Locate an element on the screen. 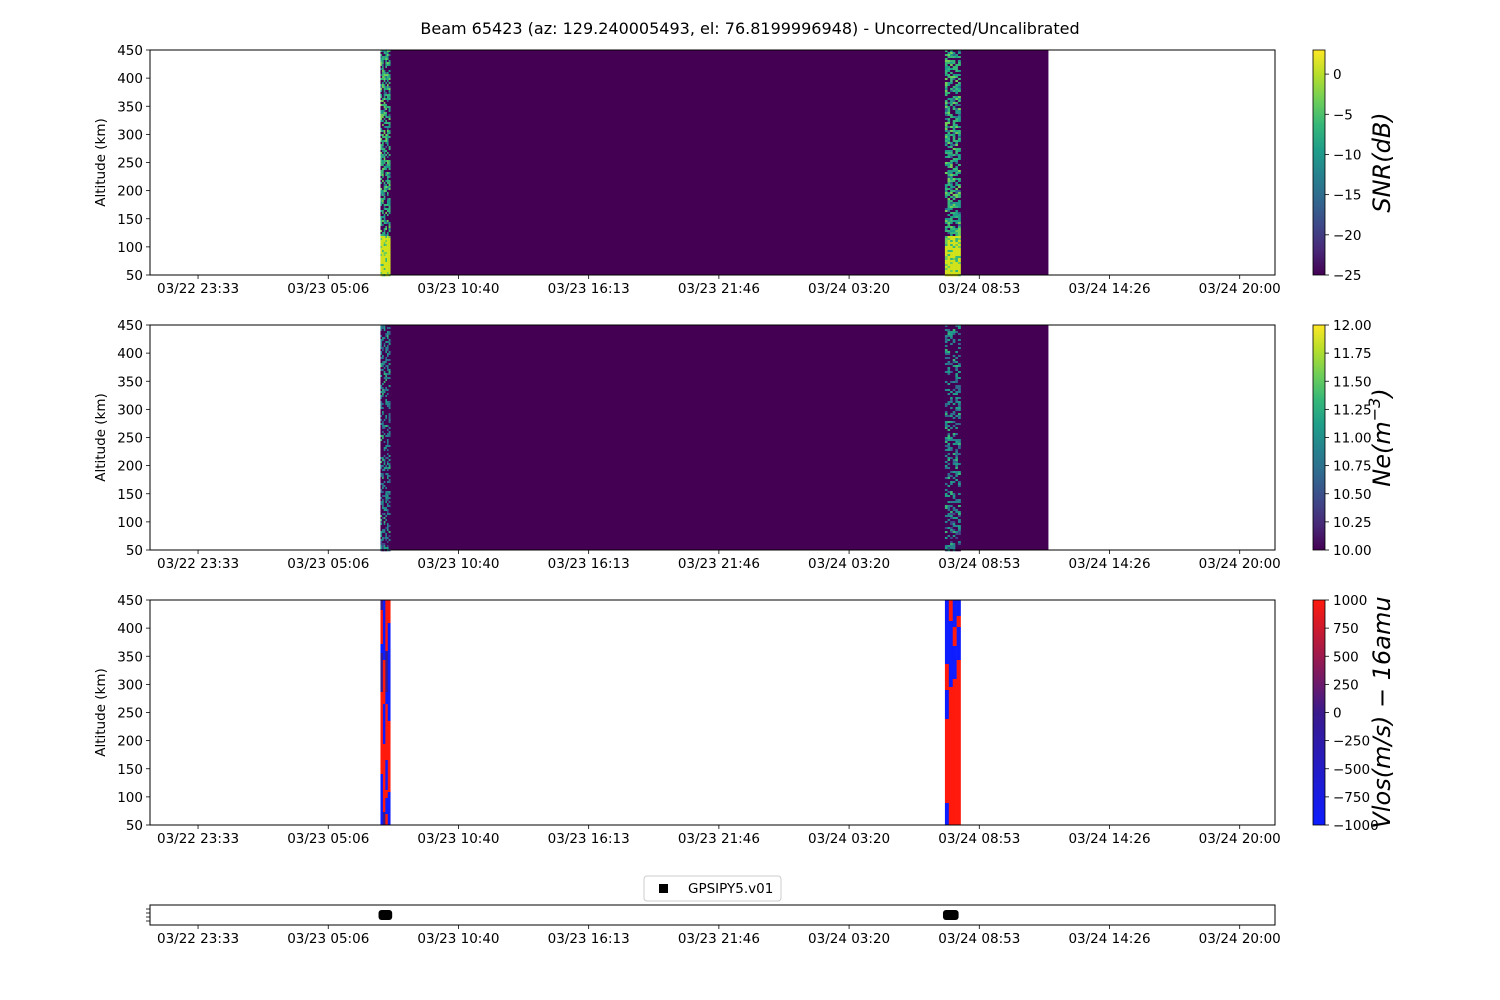 The image size is (1500, 1000). heatmap-background is located at coordinates (714, 162).